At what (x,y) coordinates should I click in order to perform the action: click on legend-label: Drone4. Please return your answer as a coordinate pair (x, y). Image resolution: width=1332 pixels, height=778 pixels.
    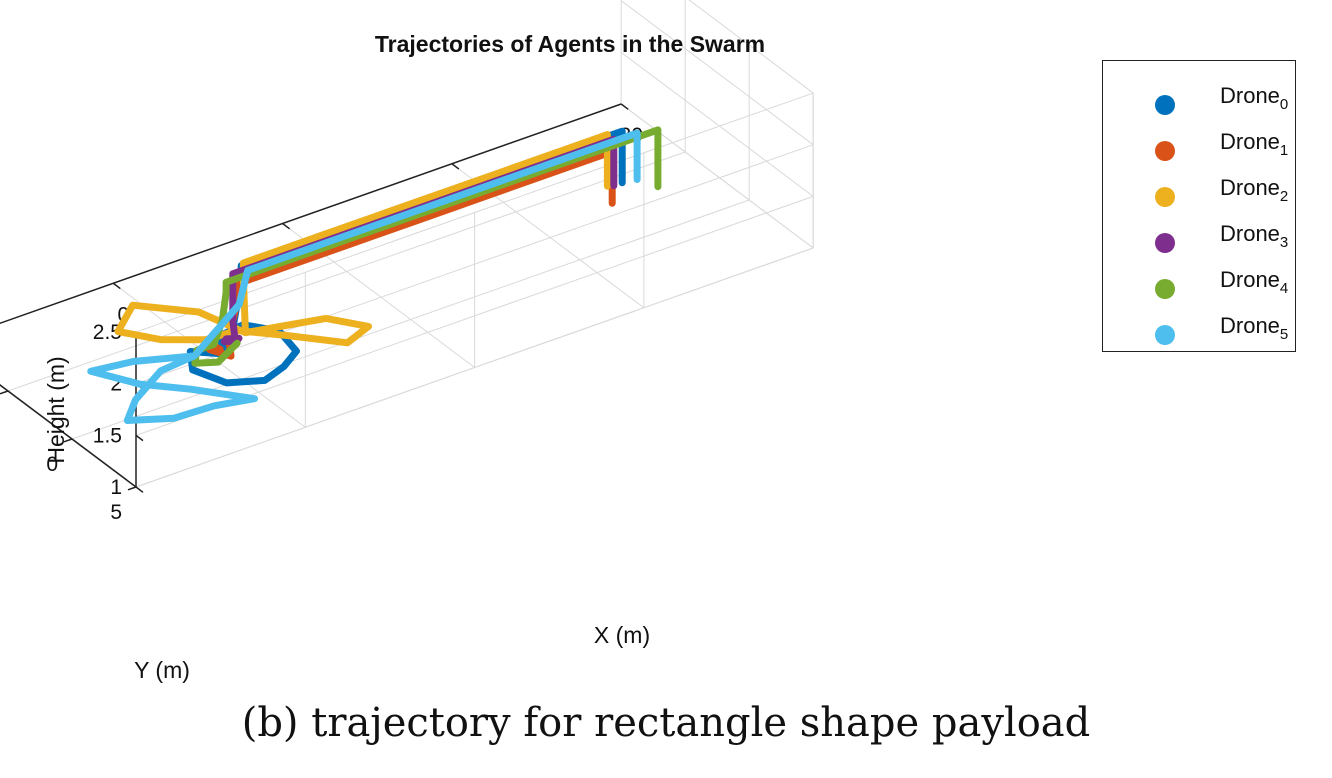
    Looking at the image, I should click on (1254, 282).